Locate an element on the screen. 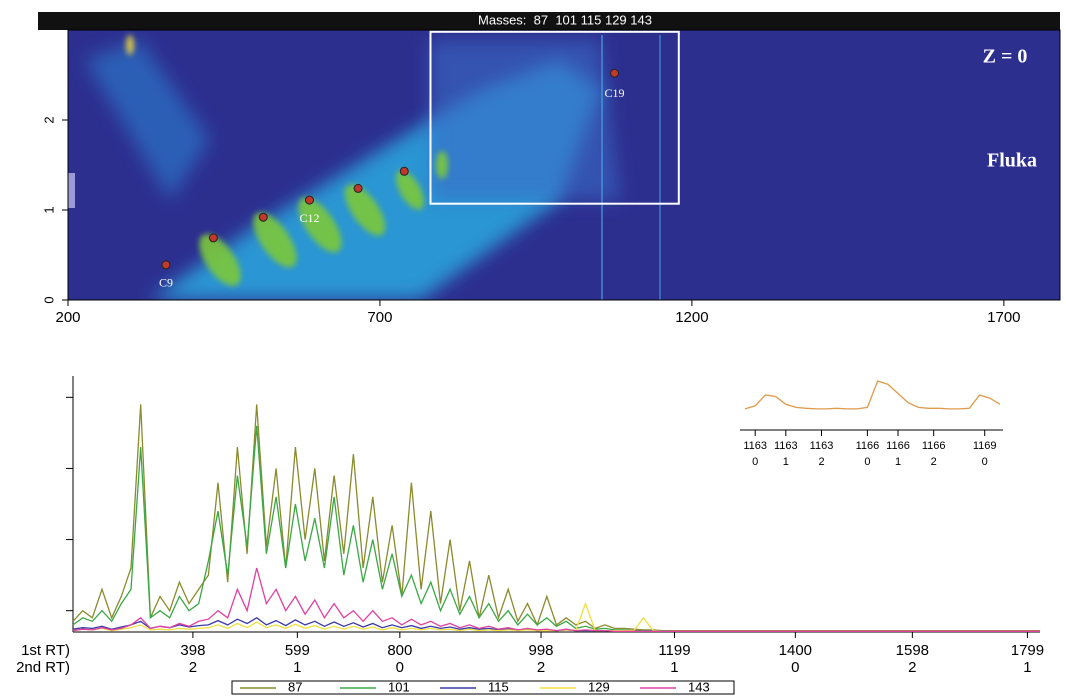 Image resolution: width=1066 pixels, height=700 pixels. y-tick-label: 0 is located at coordinates (48, 299).